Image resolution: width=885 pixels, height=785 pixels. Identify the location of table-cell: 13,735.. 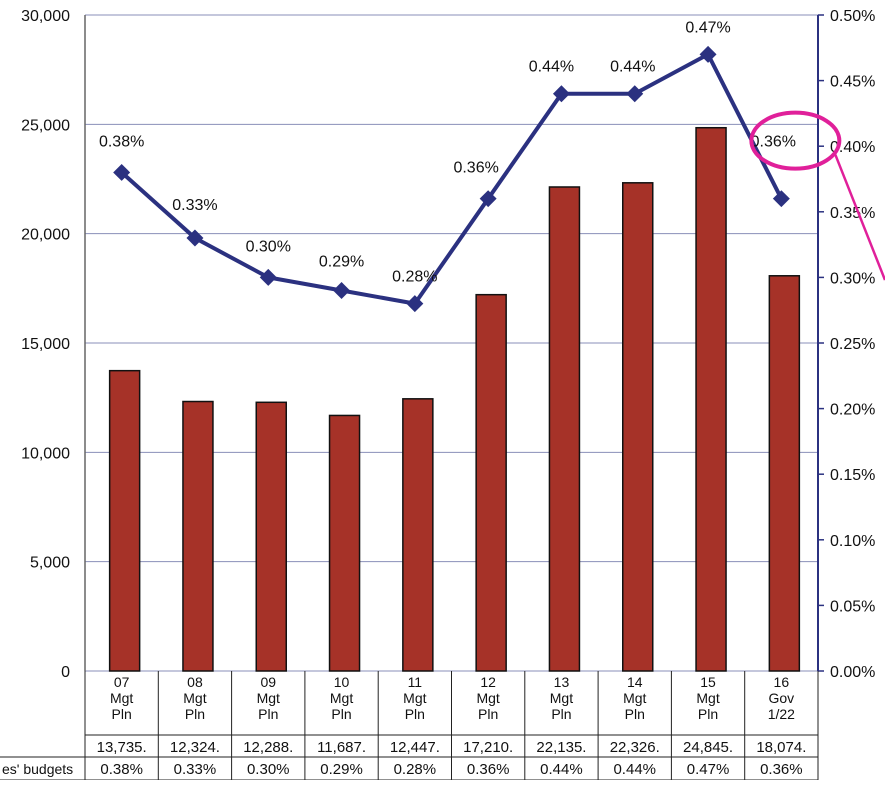
(122, 747).